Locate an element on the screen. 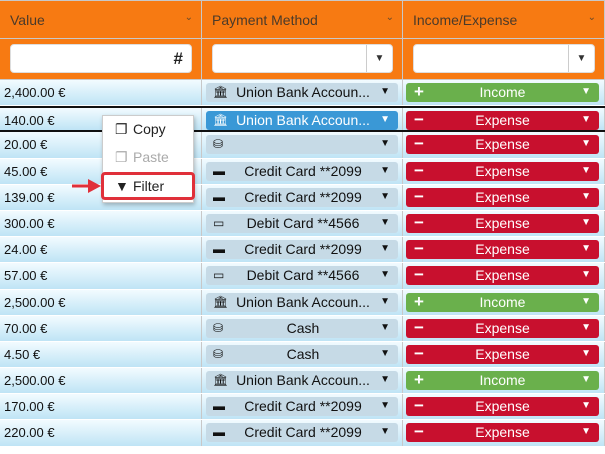 This screenshot has height=454, width=605. table-row: 70.00 € ⛁ Cash ▼ − Expense ▼ is located at coordinates (302, 328).